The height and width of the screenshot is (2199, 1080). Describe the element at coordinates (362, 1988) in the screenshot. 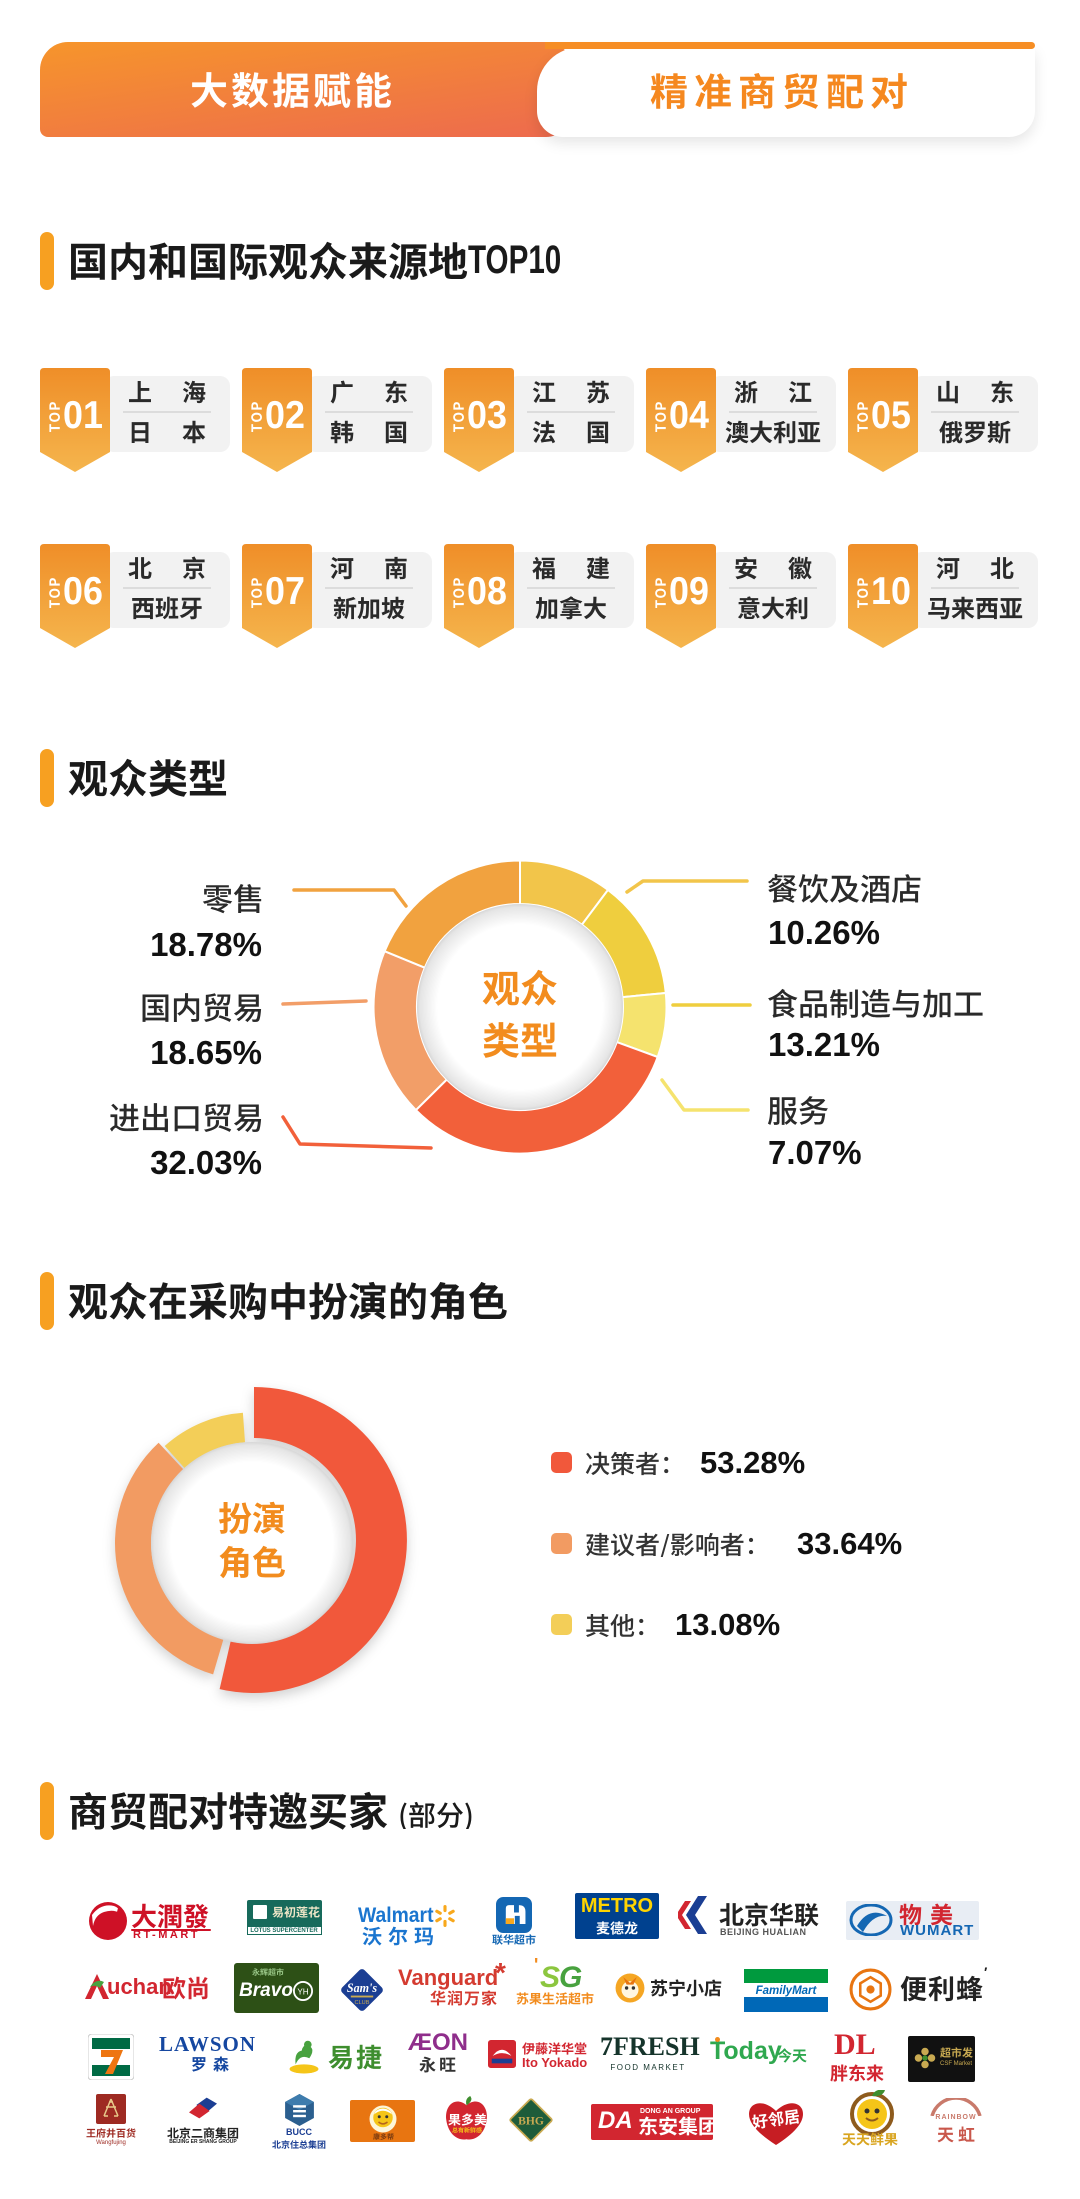

I see `svg-text: Sam's` at that location.